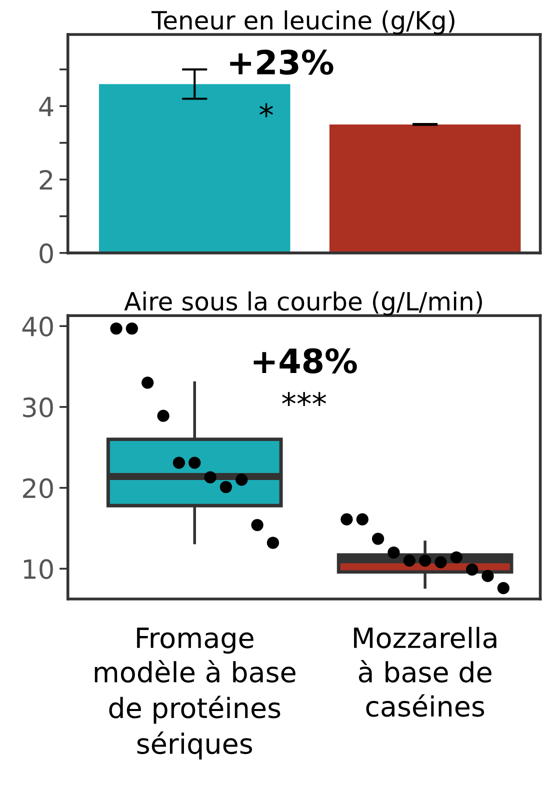  I want to click on chart-title: Aire sous la courbe (g/L/min), so click(303, 303).